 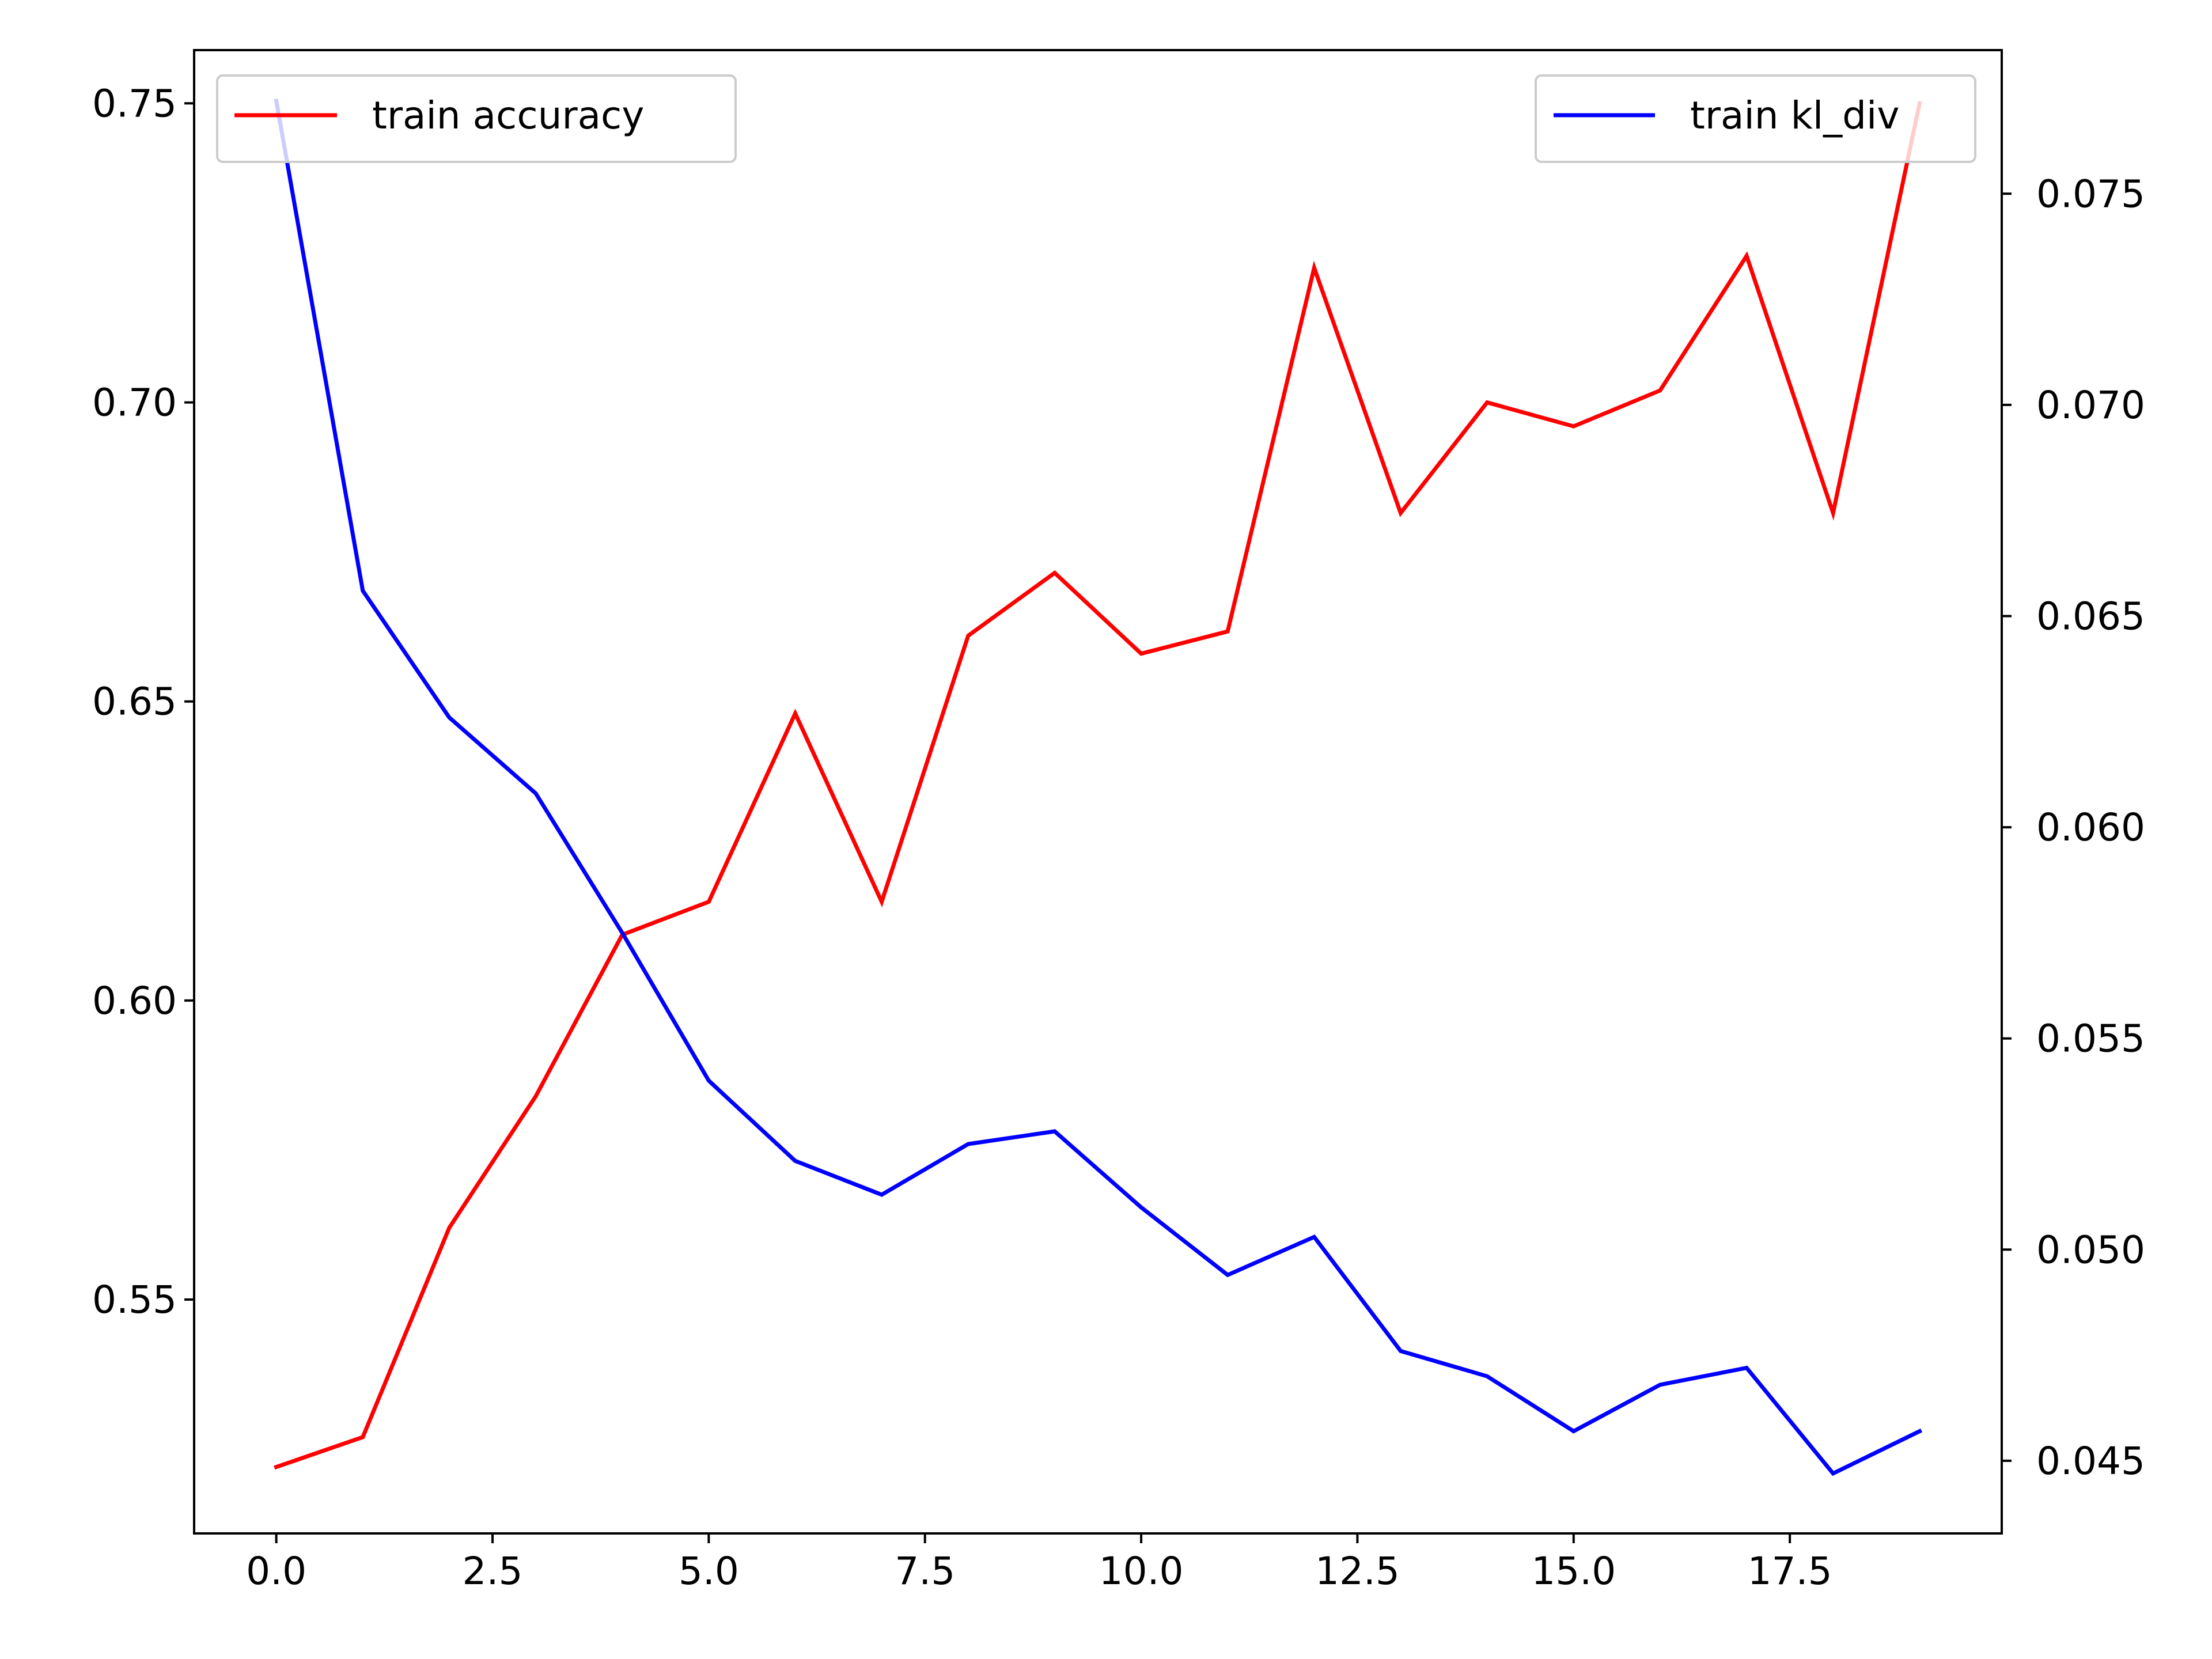 I want to click on y-right-tick-label: 0.060, so click(x=2090, y=827).